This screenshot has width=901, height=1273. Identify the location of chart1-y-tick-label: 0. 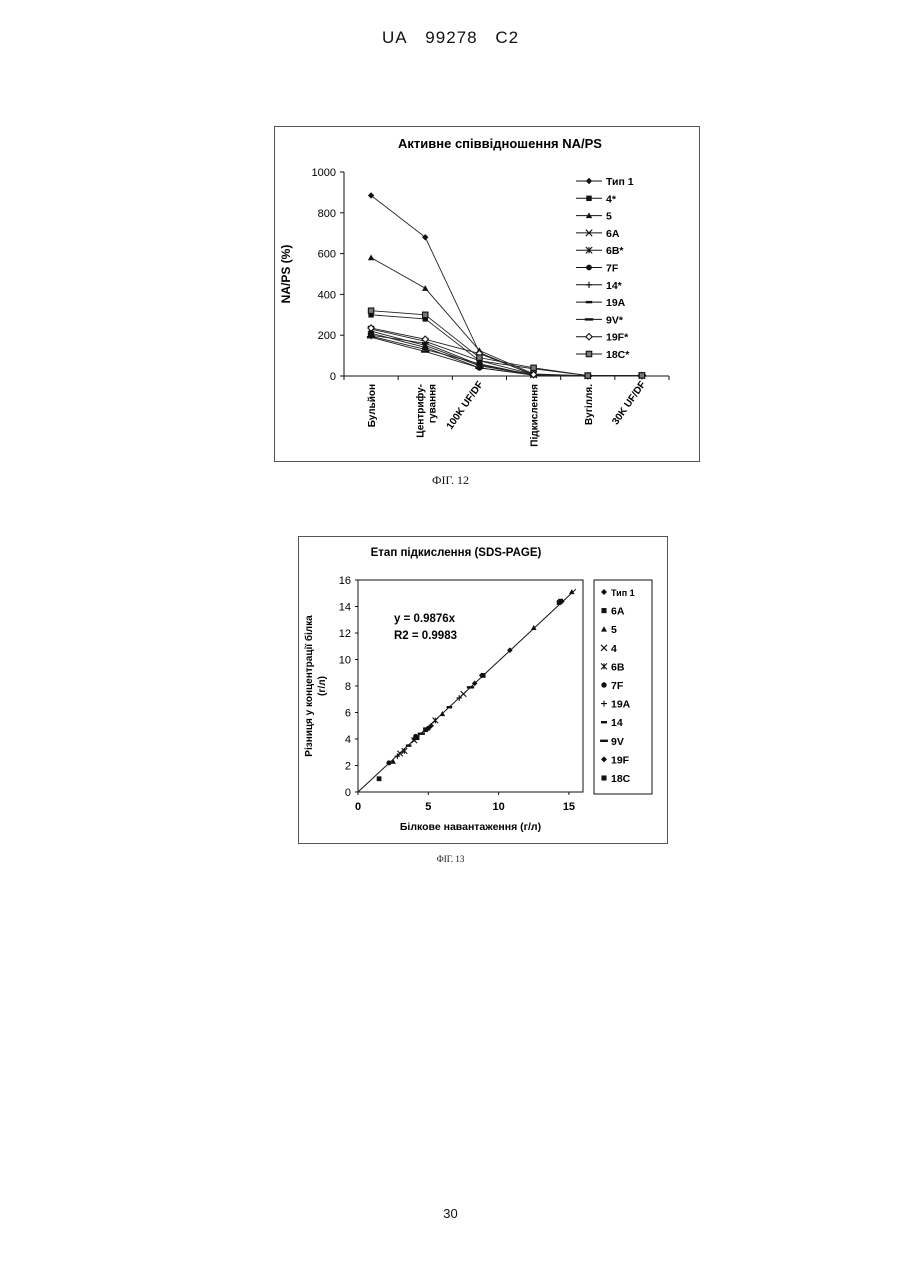
(333, 377).